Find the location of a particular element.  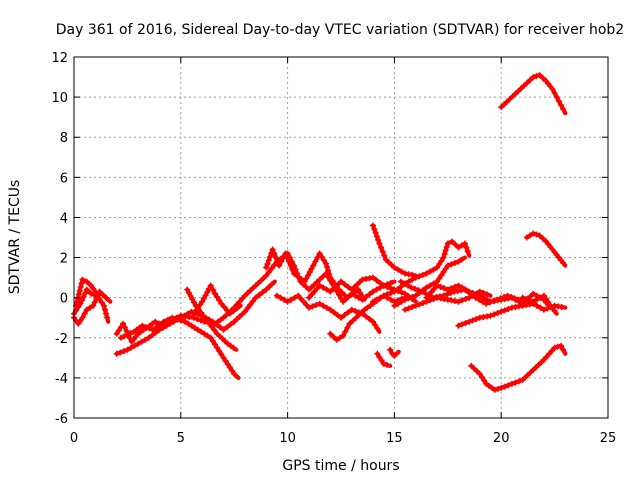

series-sat-w is located at coordinates (518, 367).